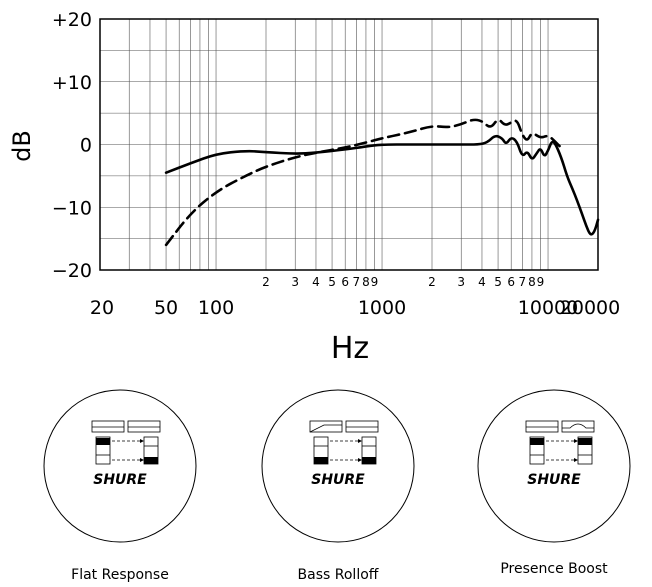 This screenshot has width=652, height=587. I want to click on rolloff-icon, so click(325, 428).